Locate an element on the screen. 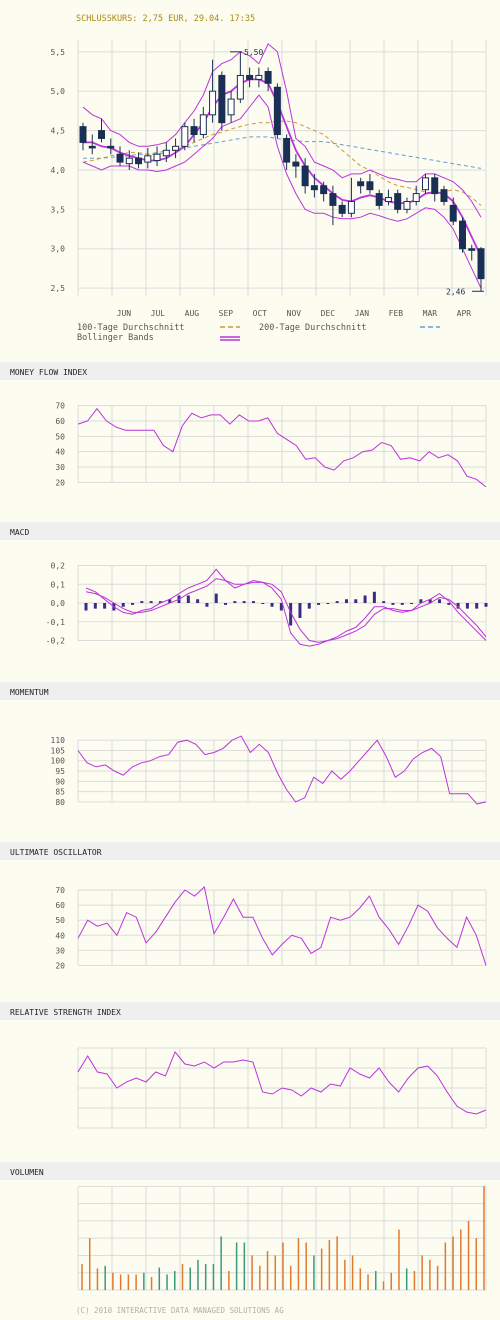 The width and height of the screenshot is (500, 1320). bollinger-lower-line is located at coordinates (282, 191).